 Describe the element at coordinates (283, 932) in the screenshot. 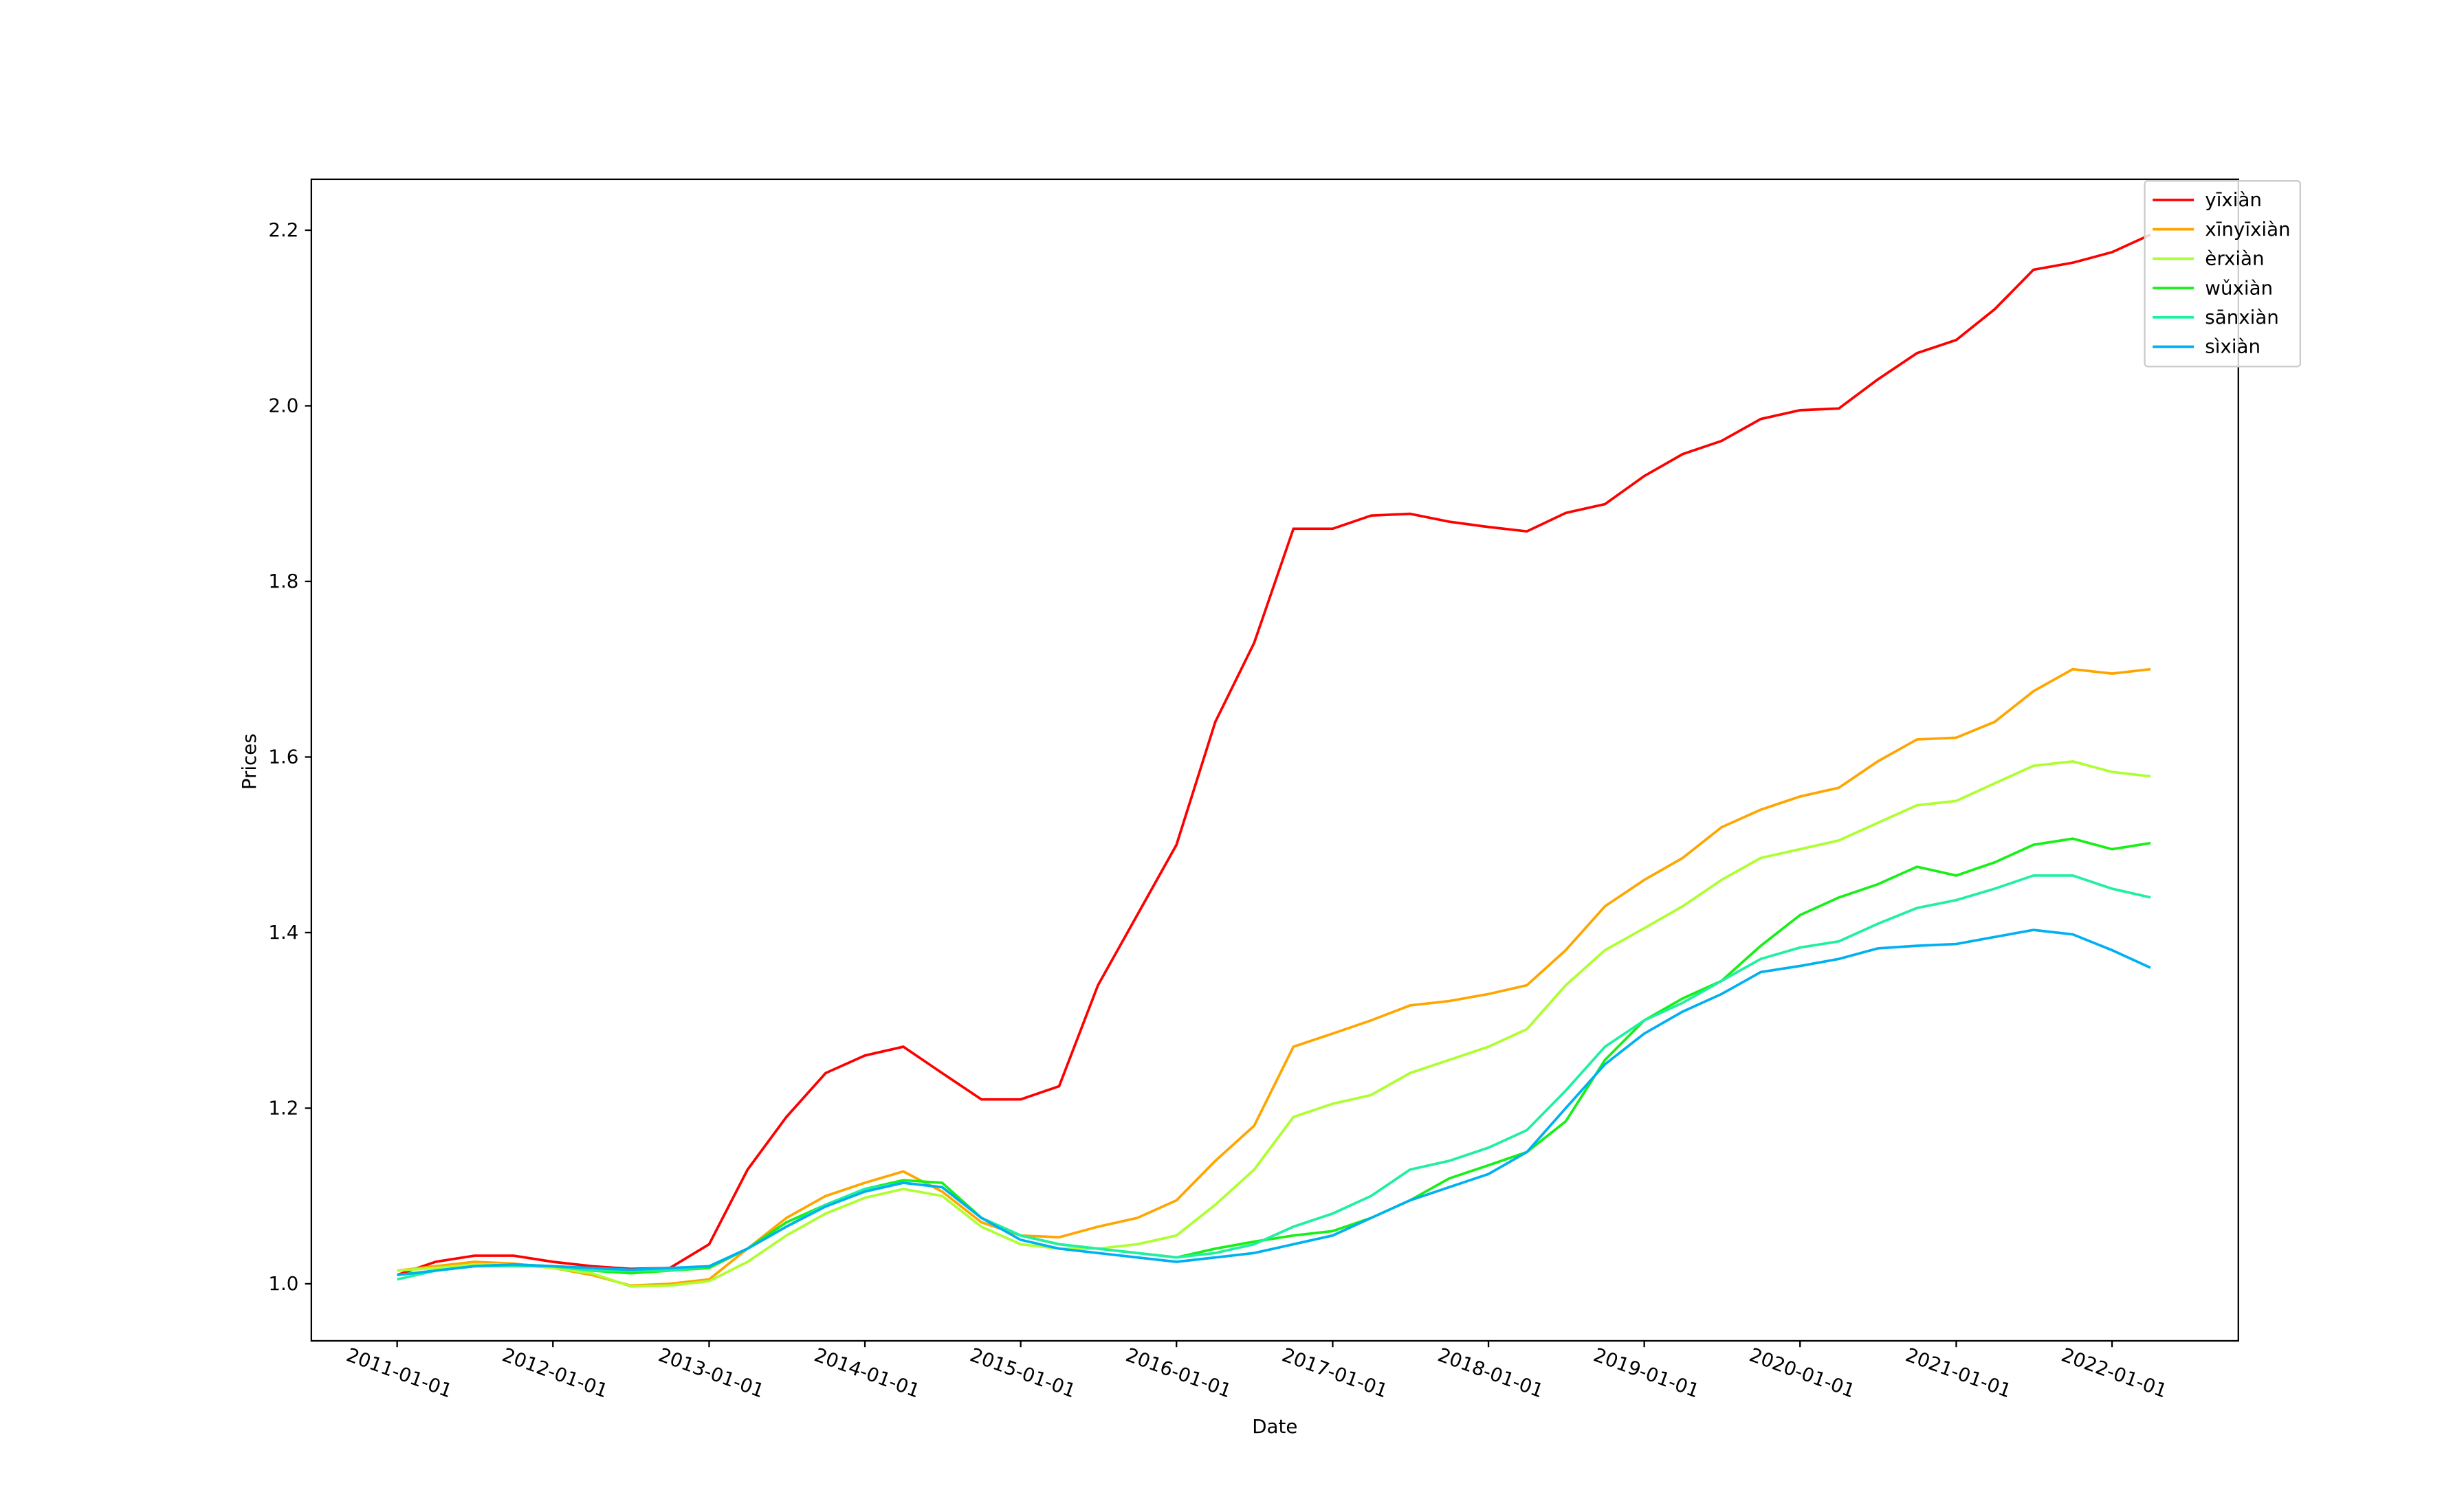

I see `y-tick-label: 1.4` at that location.